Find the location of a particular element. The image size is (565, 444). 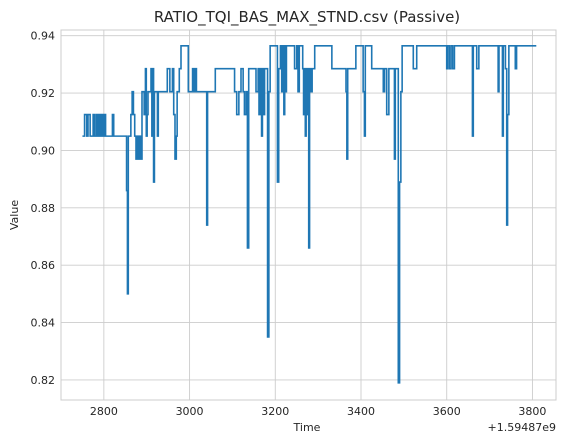

x-axis-ticks: 2800 3000 3200 3400 3600 3800 is located at coordinates (318, 411).